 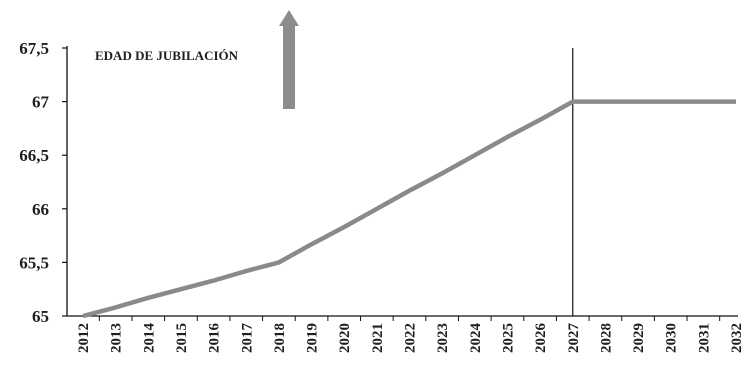 I want to click on x-tick-label: 2028, so click(x=606, y=338).